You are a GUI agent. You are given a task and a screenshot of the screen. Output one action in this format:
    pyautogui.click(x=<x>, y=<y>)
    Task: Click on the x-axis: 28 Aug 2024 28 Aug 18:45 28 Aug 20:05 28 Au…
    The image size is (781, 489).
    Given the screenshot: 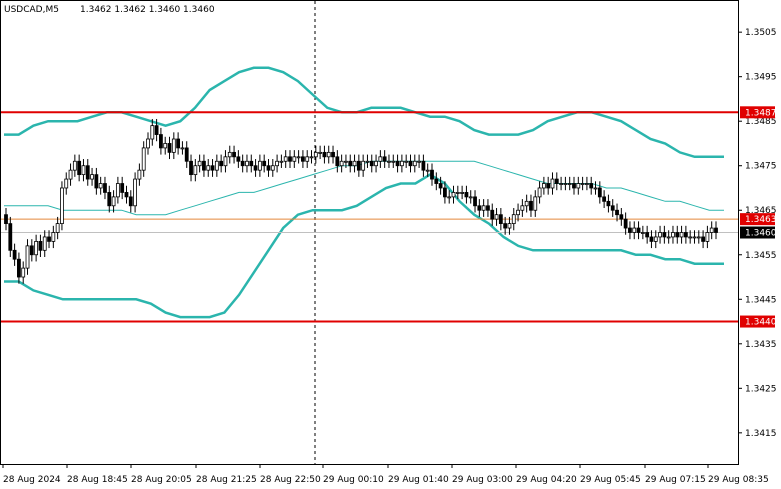 What is the action you would take?
    pyautogui.click(x=385, y=474)
    